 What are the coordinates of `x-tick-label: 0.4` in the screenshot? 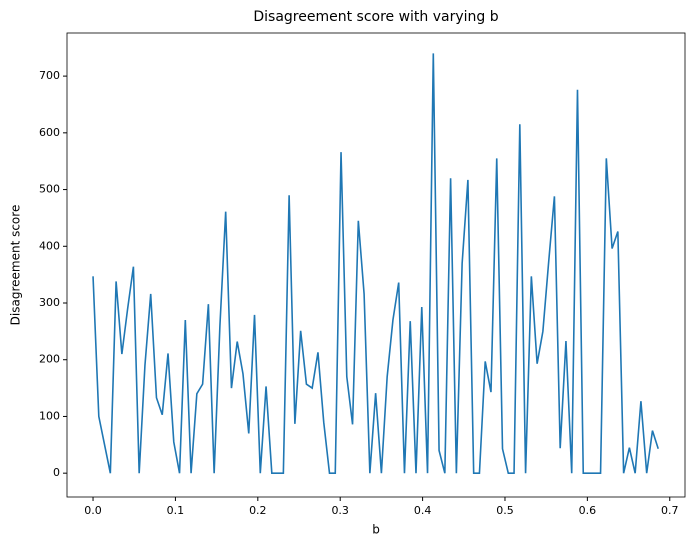 It's located at (423, 510).